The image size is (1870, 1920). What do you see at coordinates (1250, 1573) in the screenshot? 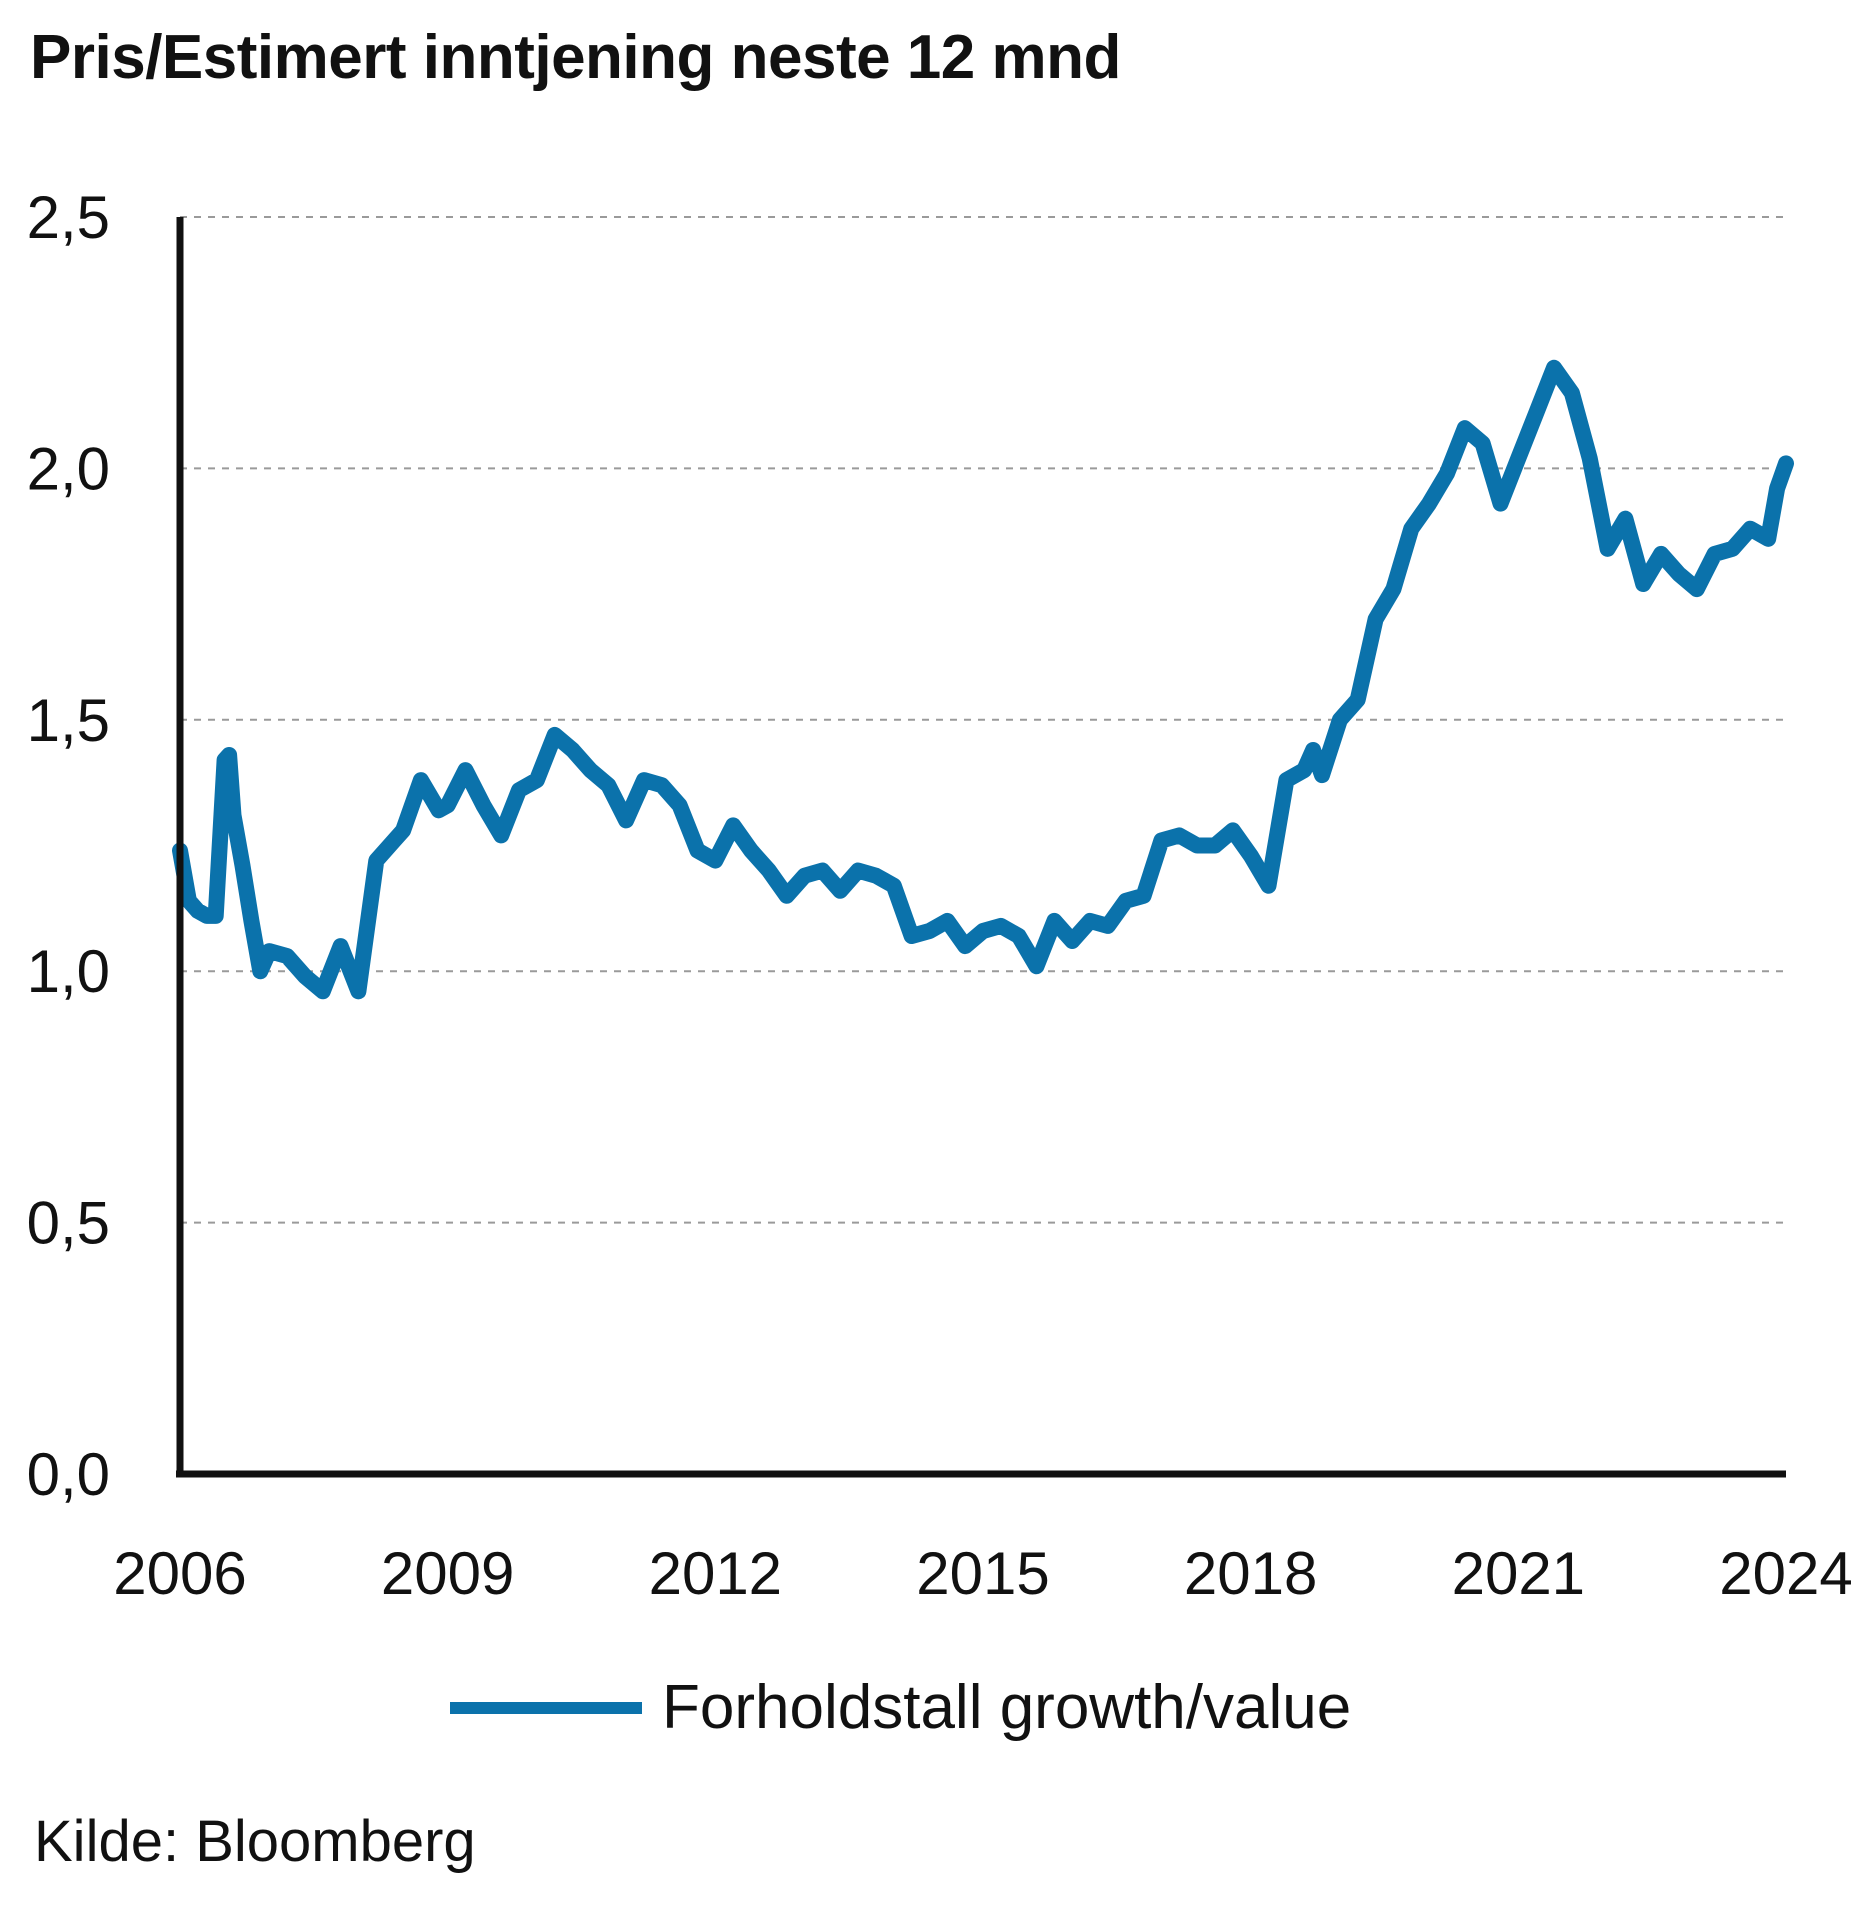
I see `x-tick-label: 2018` at bounding box center [1250, 1573].